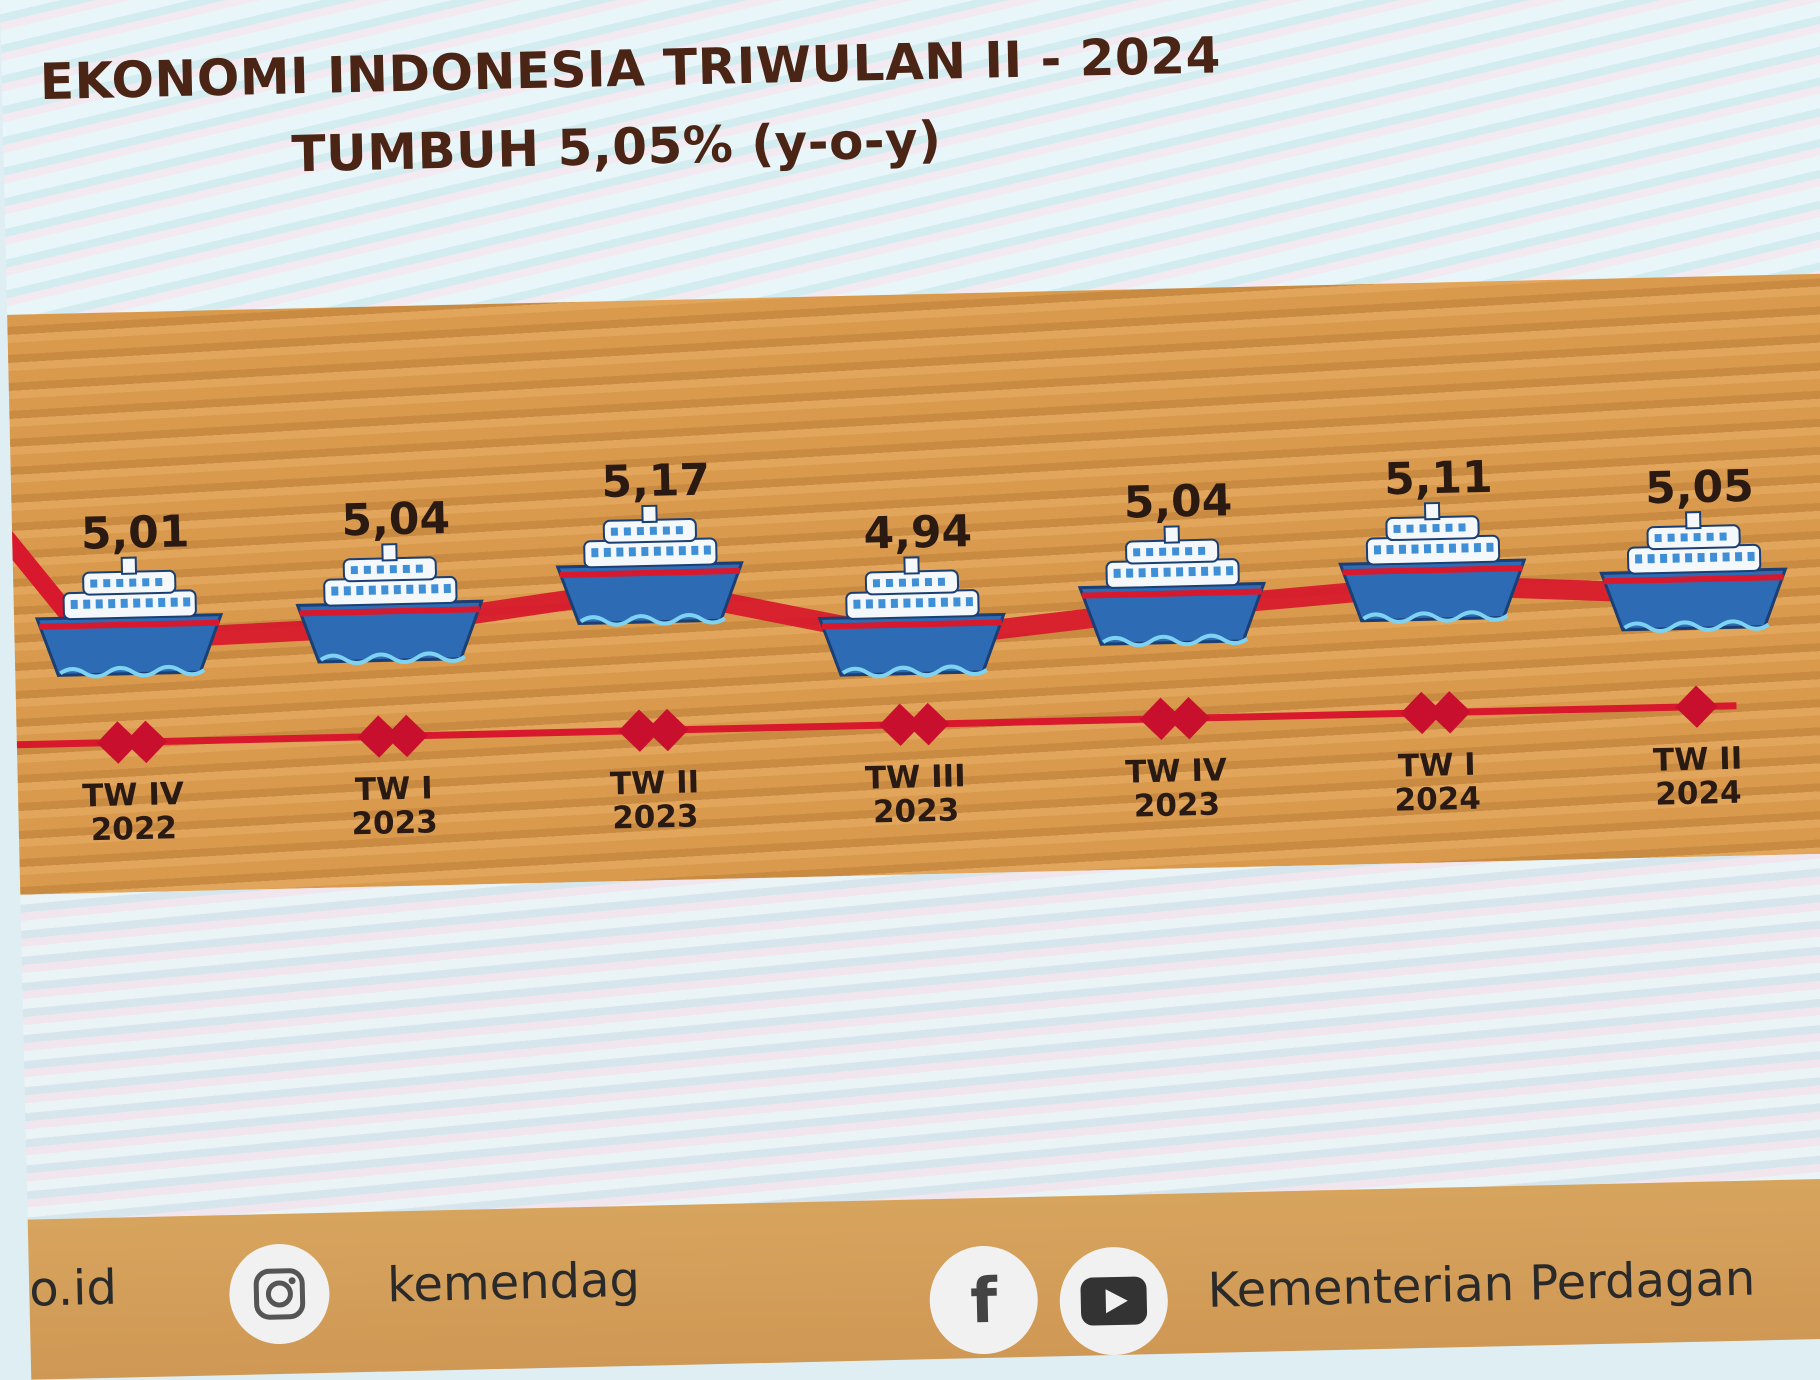 The image size is (1820, 1380). I want to click on instagram-icon, so click(279, 1294).